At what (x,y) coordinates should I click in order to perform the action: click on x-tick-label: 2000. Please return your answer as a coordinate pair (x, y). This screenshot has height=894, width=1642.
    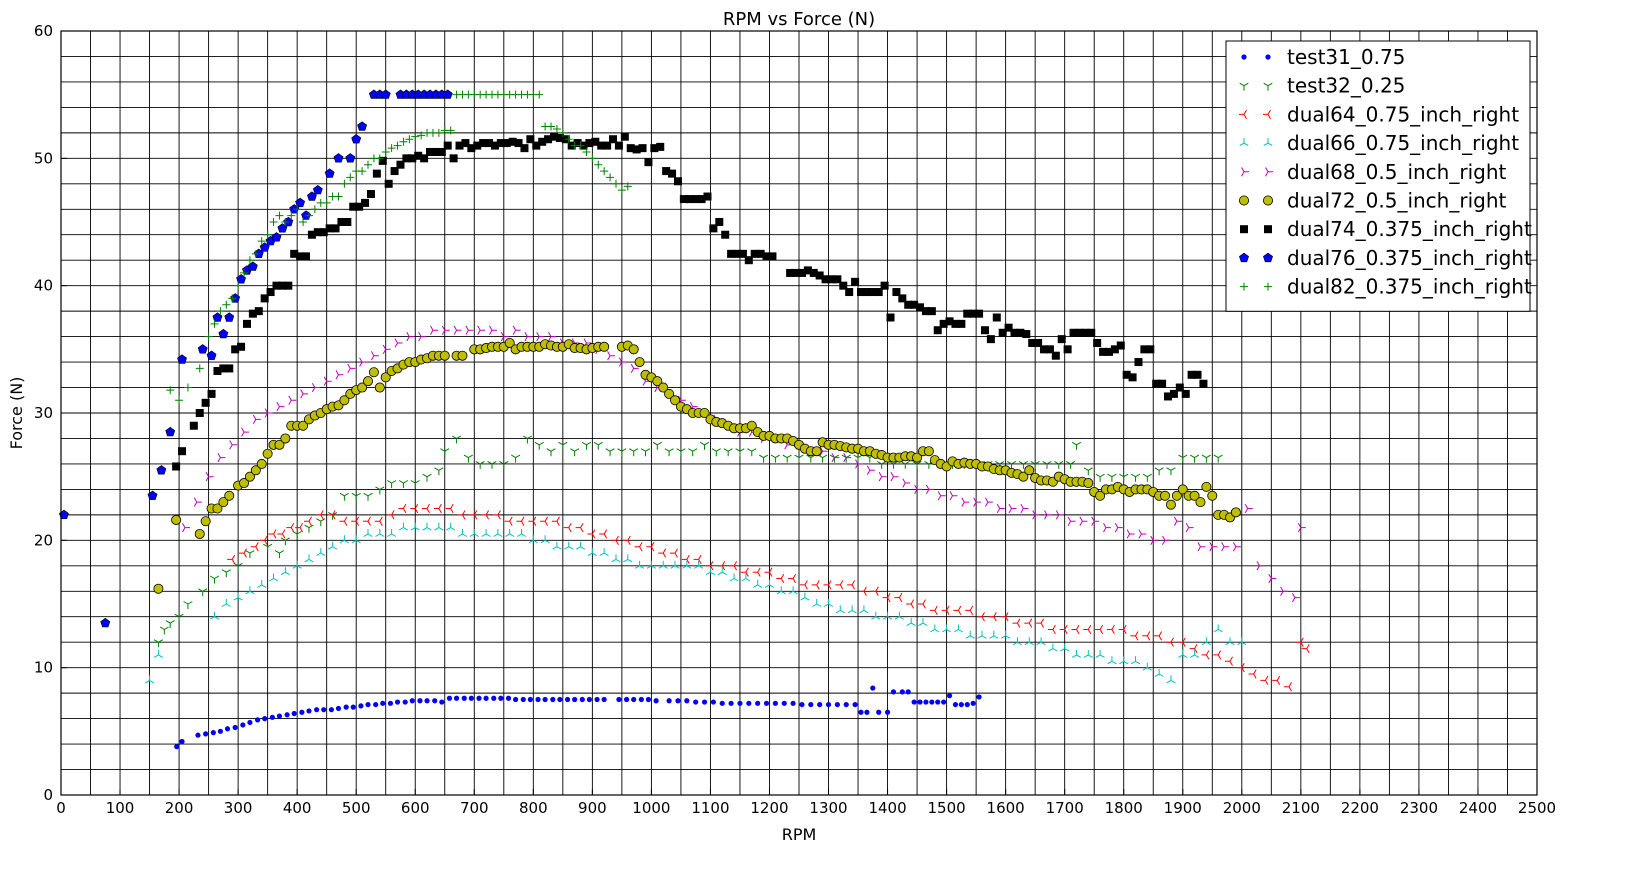
    Looking at the image, I should click on (1242, 808).